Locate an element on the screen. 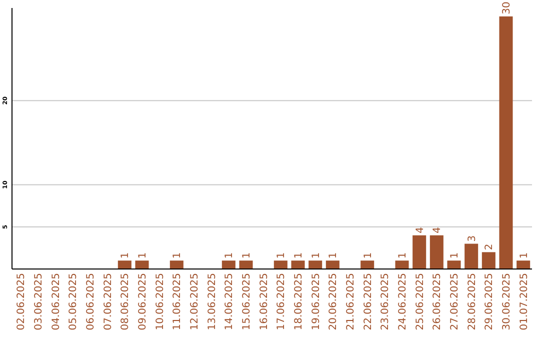  x-tick-label: 11.06.2025 is located at coordinates (178, 301).